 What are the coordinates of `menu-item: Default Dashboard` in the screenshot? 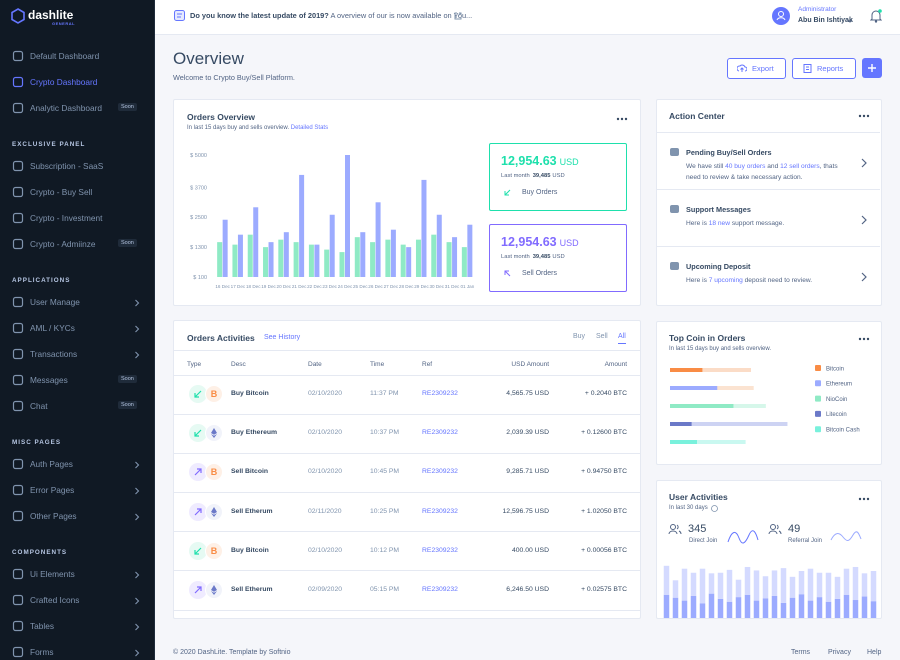 It's located at (77, 56).